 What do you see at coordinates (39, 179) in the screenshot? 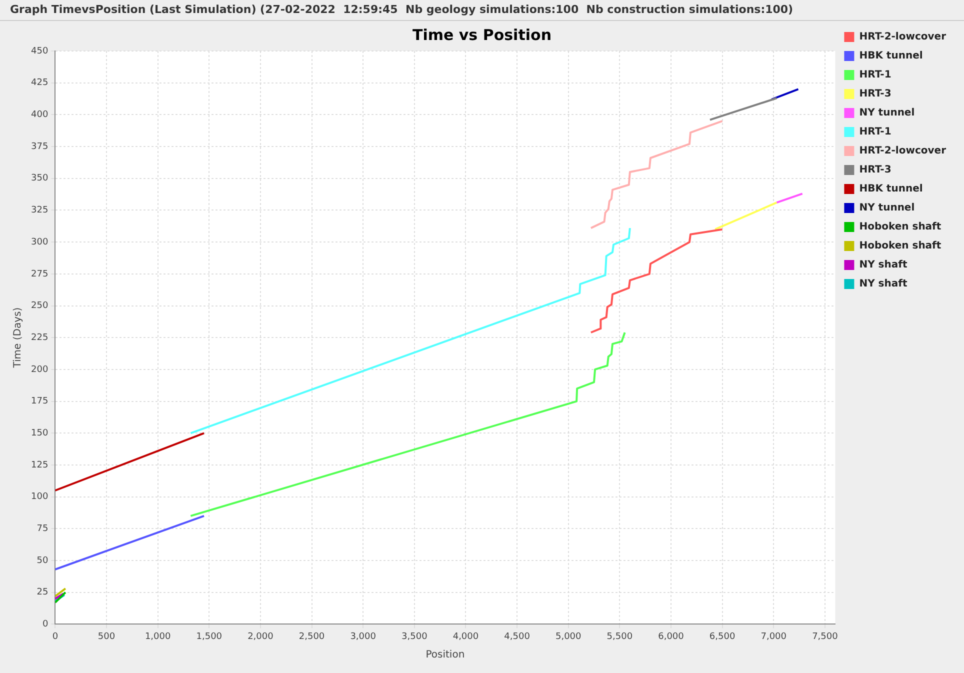
I see `y-tick-label: 350` at bounding box center [39, 179].